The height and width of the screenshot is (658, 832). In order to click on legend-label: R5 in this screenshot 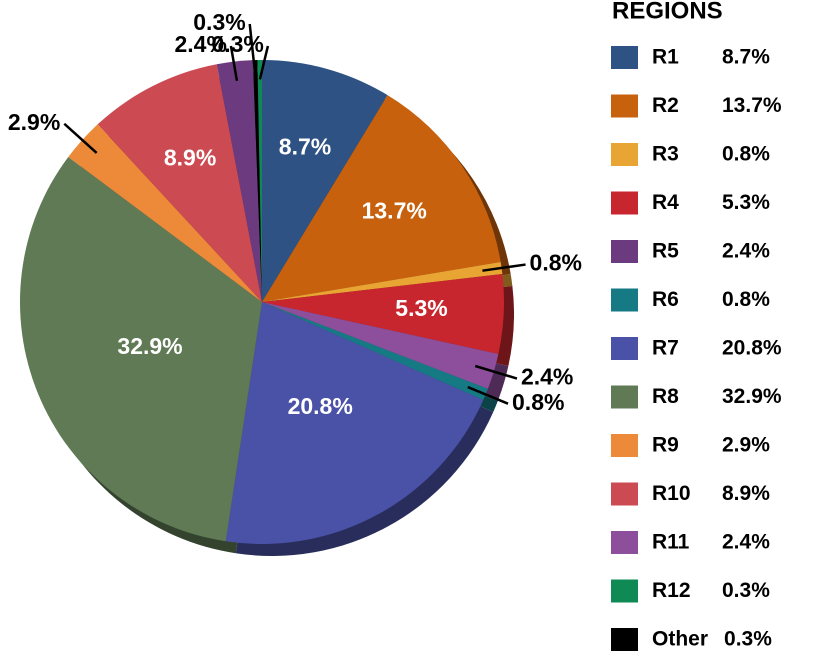, I will do `click(665, 251)`.